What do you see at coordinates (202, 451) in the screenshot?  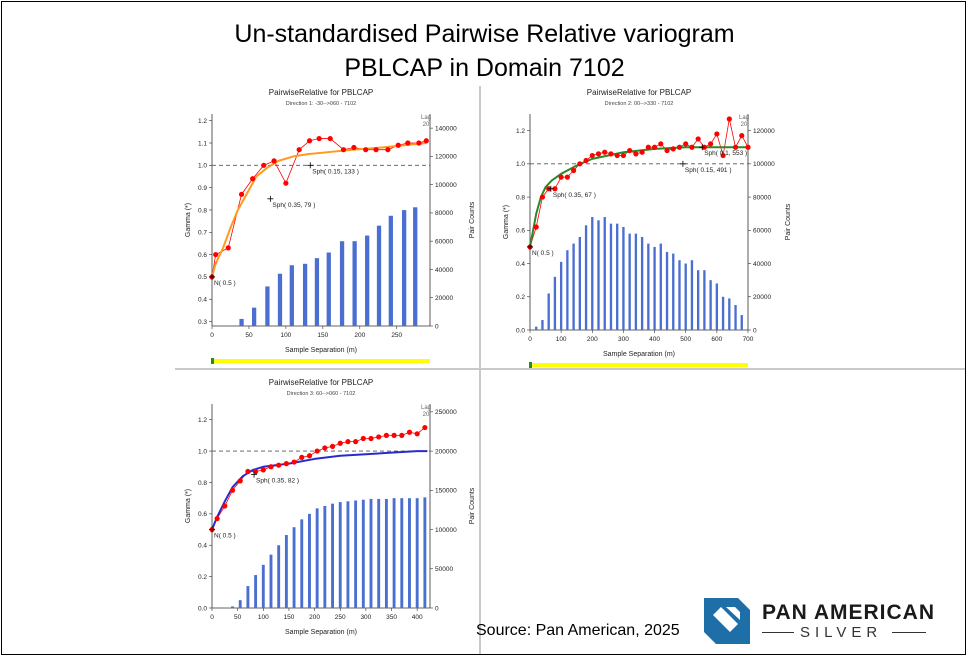 I see `y-tick-label: 1.0` at bounding box center [202, 451].